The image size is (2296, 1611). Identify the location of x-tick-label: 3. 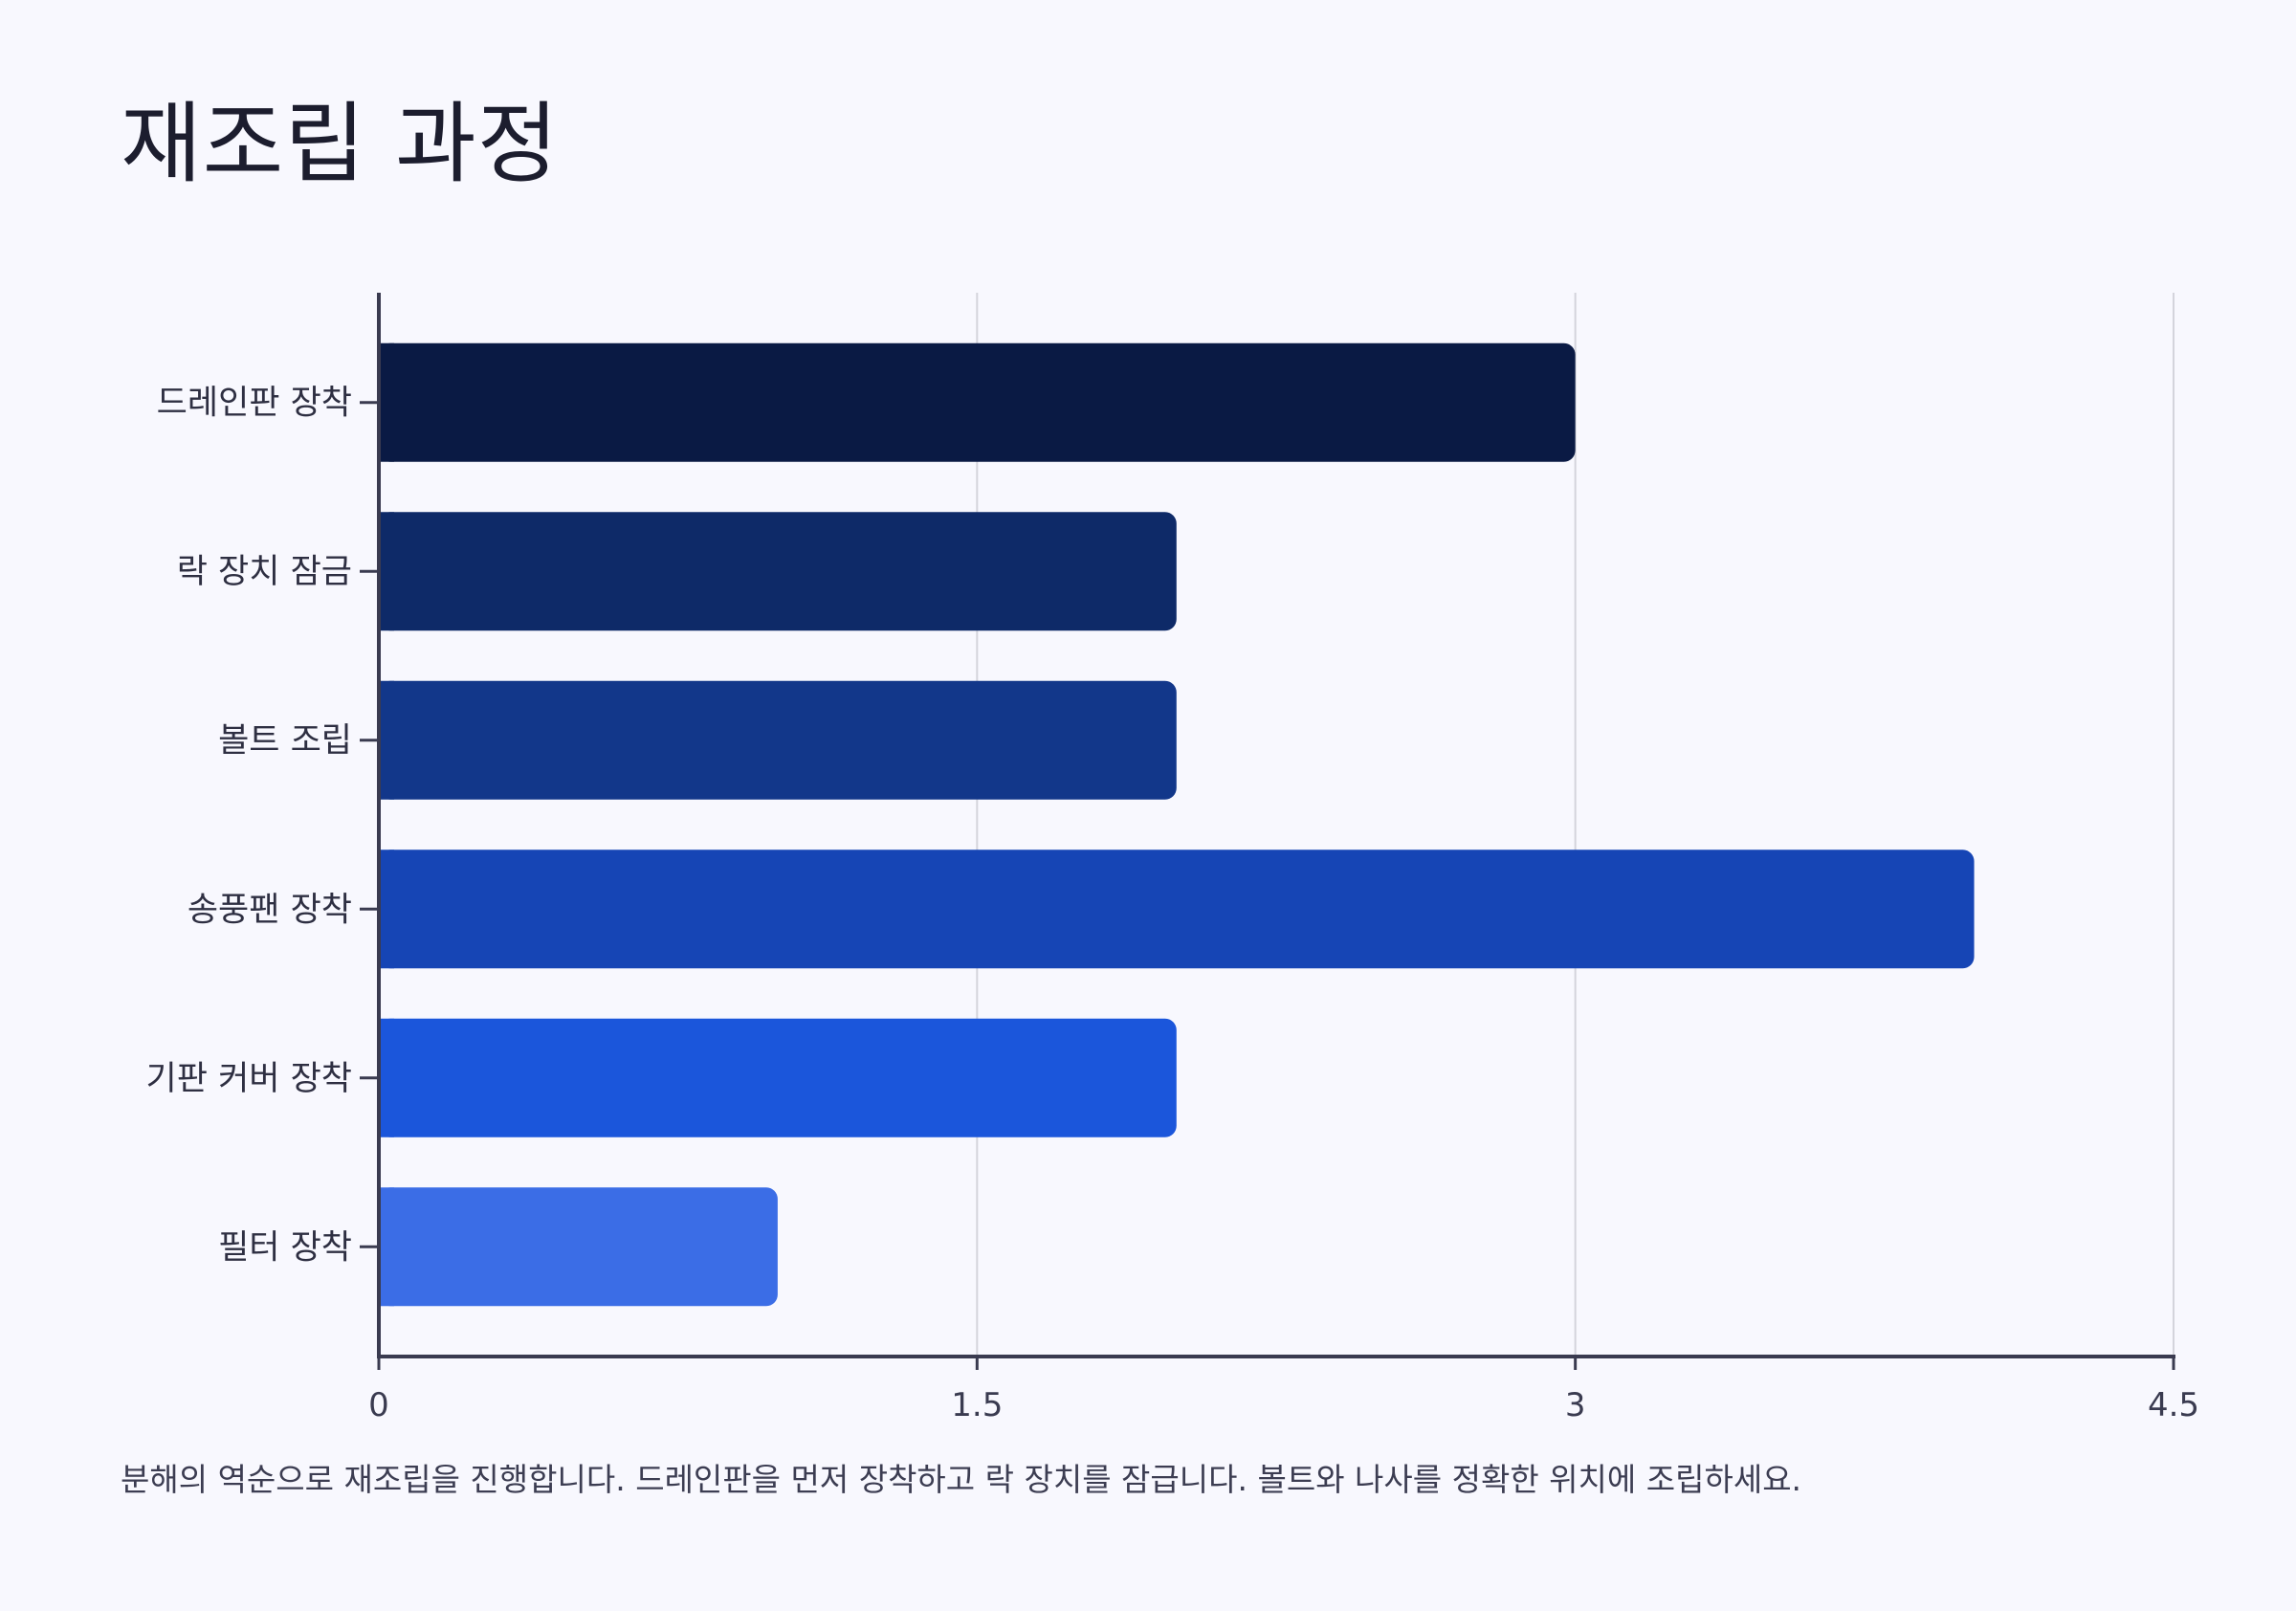
(1575, 1405).